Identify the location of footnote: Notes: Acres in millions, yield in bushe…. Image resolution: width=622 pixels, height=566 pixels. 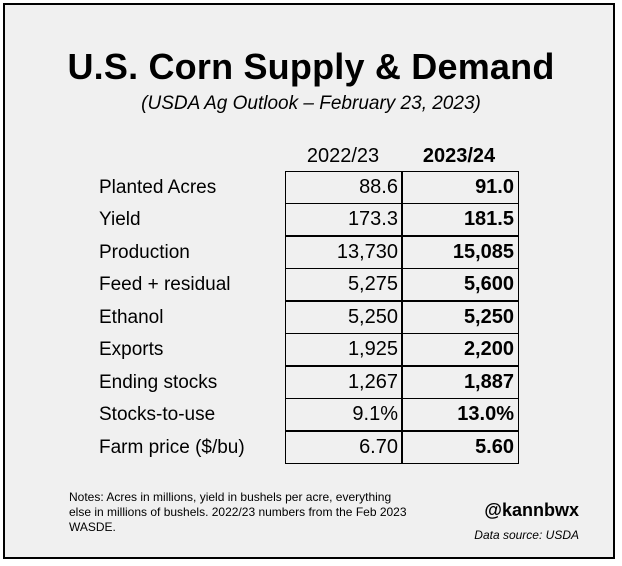
(238, 512).